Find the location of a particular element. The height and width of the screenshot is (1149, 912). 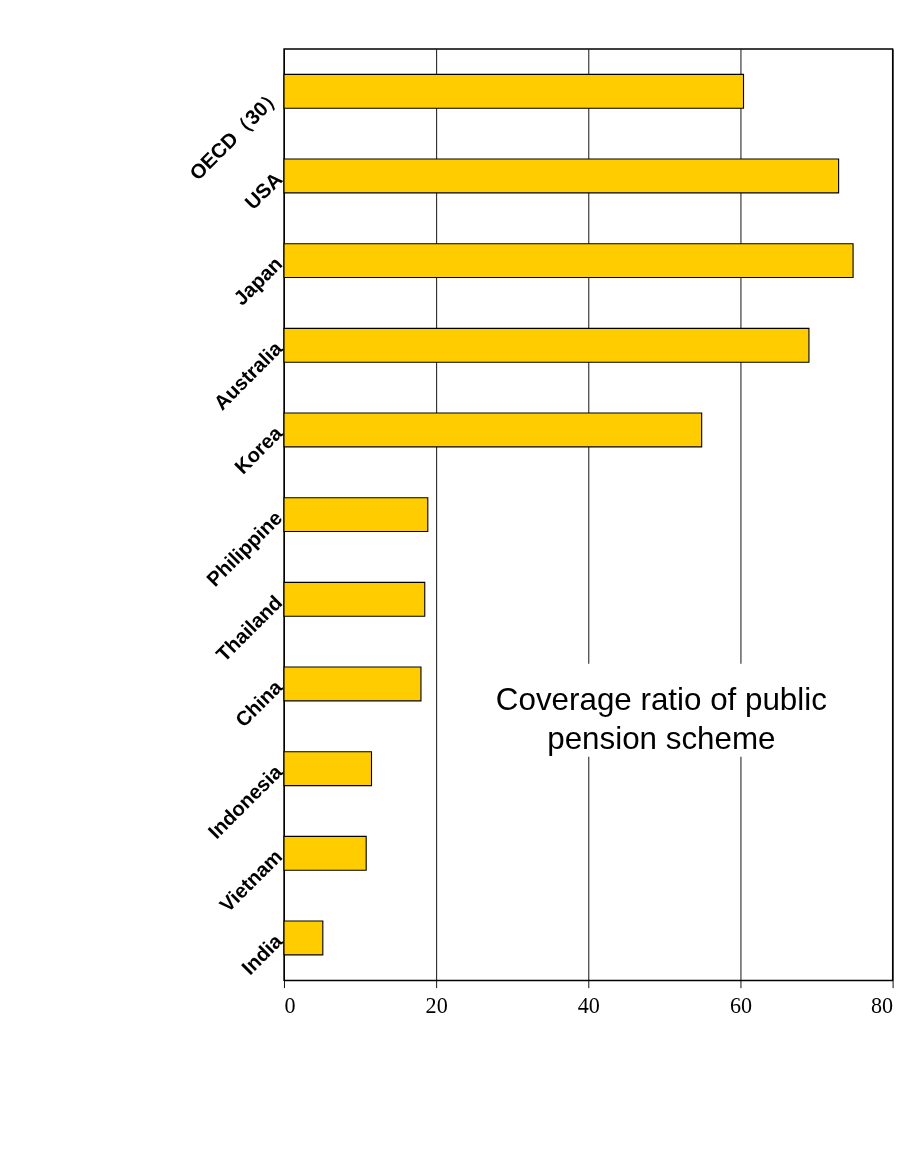

x-tick-label: 80 is located at coordinates (882, 1006).